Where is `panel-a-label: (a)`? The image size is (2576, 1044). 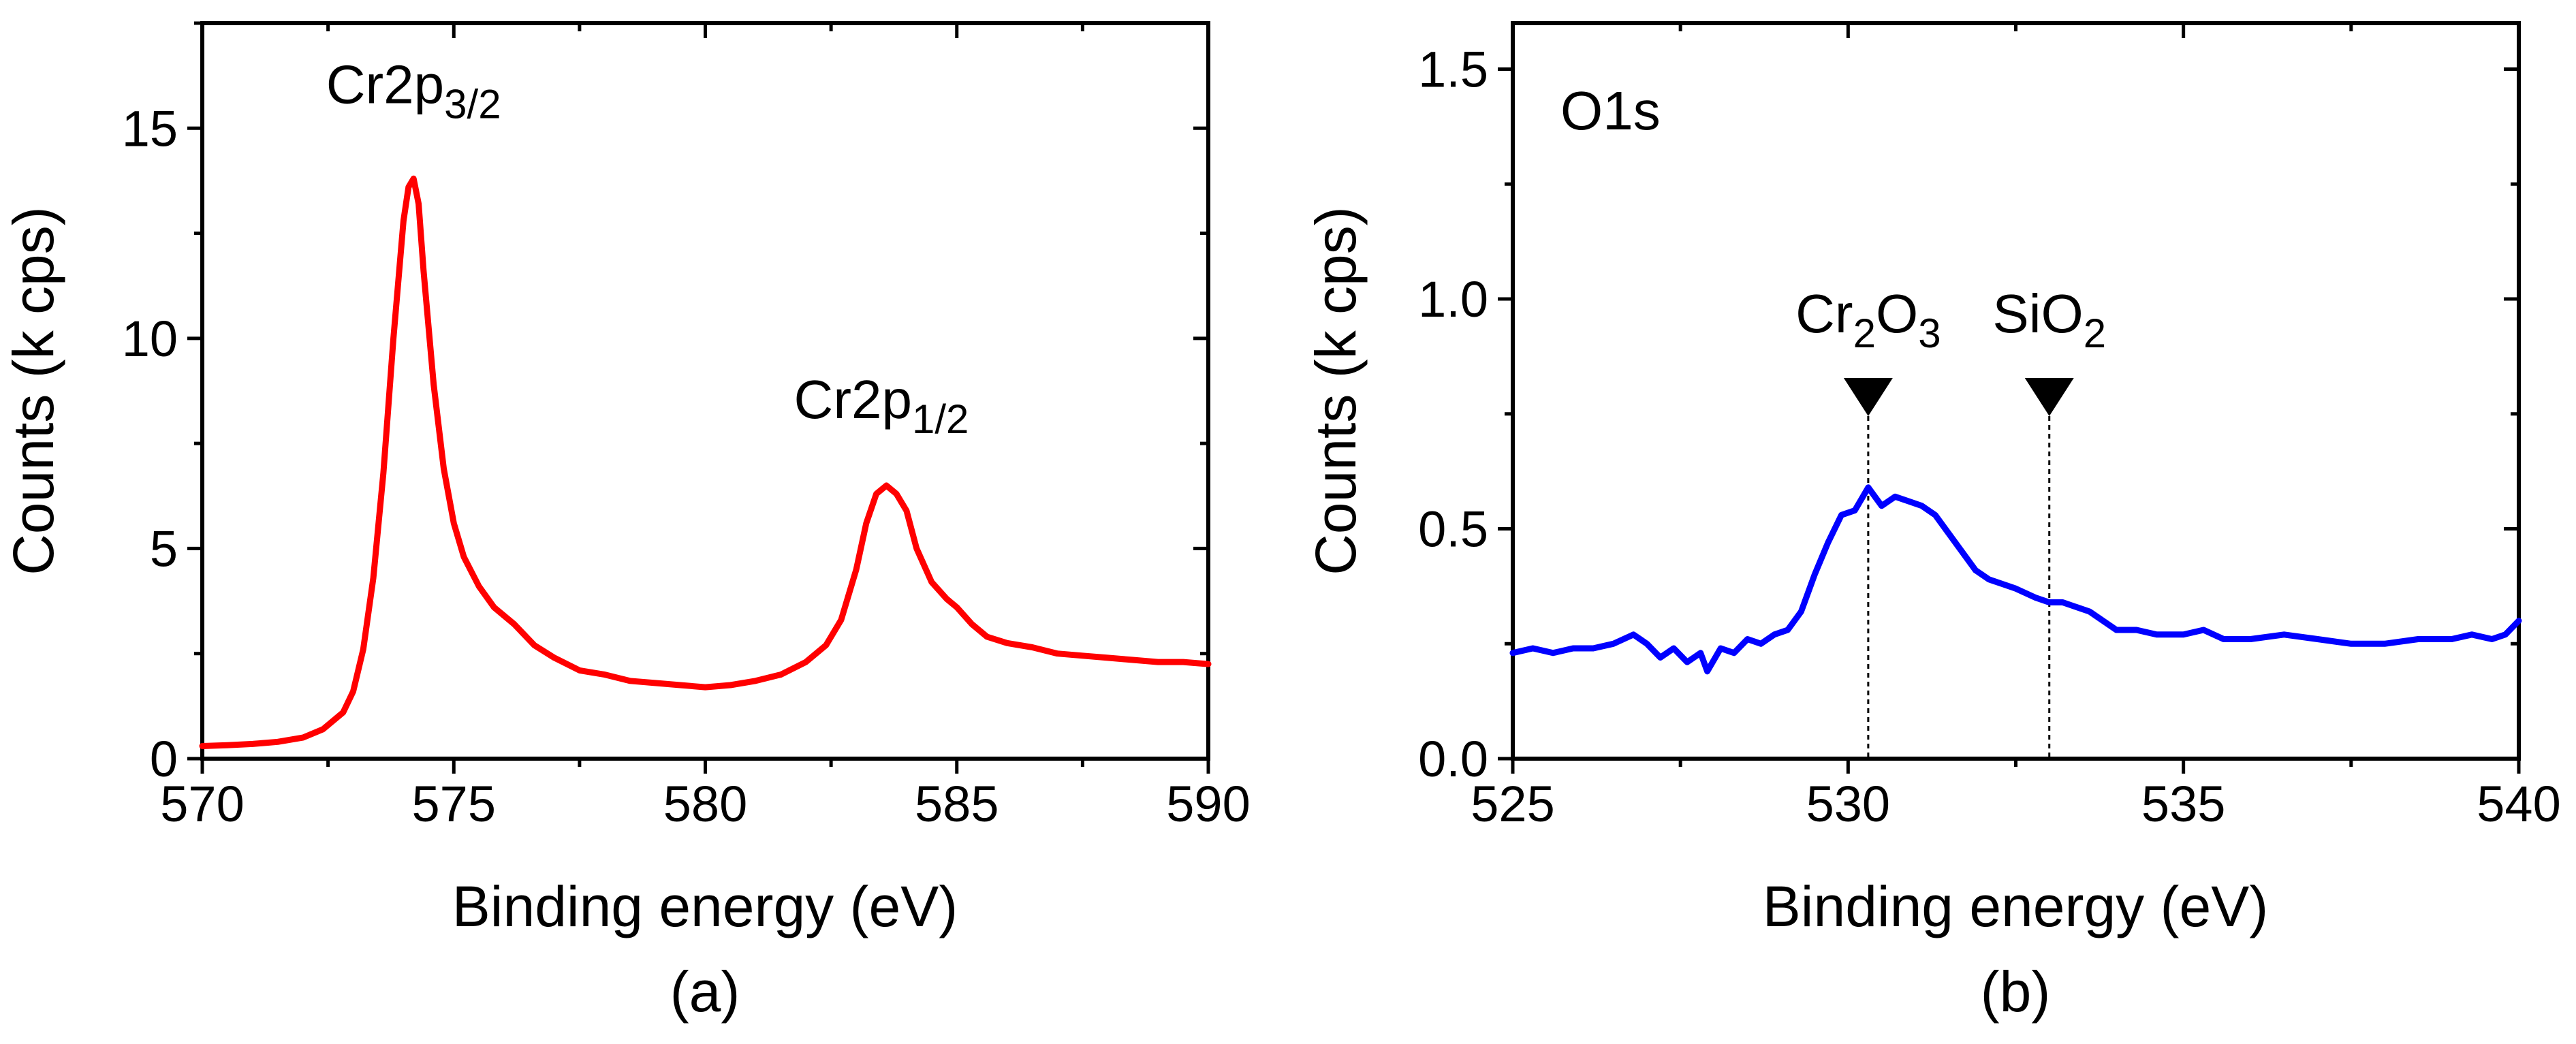
panel-a-label: (a) is located at coordinates (705, 992).